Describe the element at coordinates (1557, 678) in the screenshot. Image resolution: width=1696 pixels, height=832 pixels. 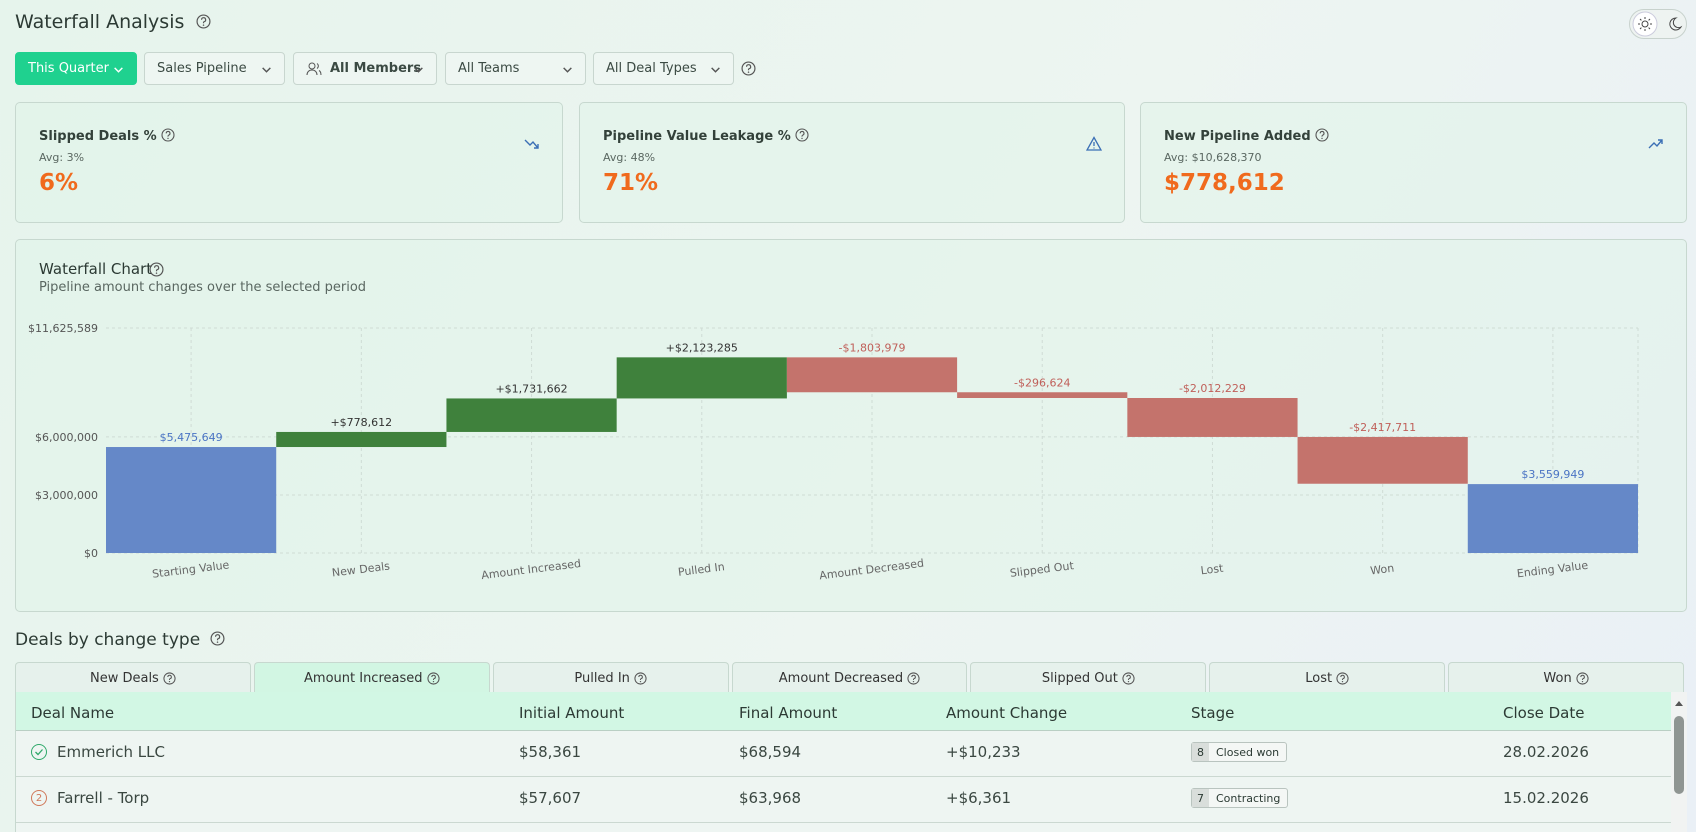
I see `tab-label: Won` at that location.